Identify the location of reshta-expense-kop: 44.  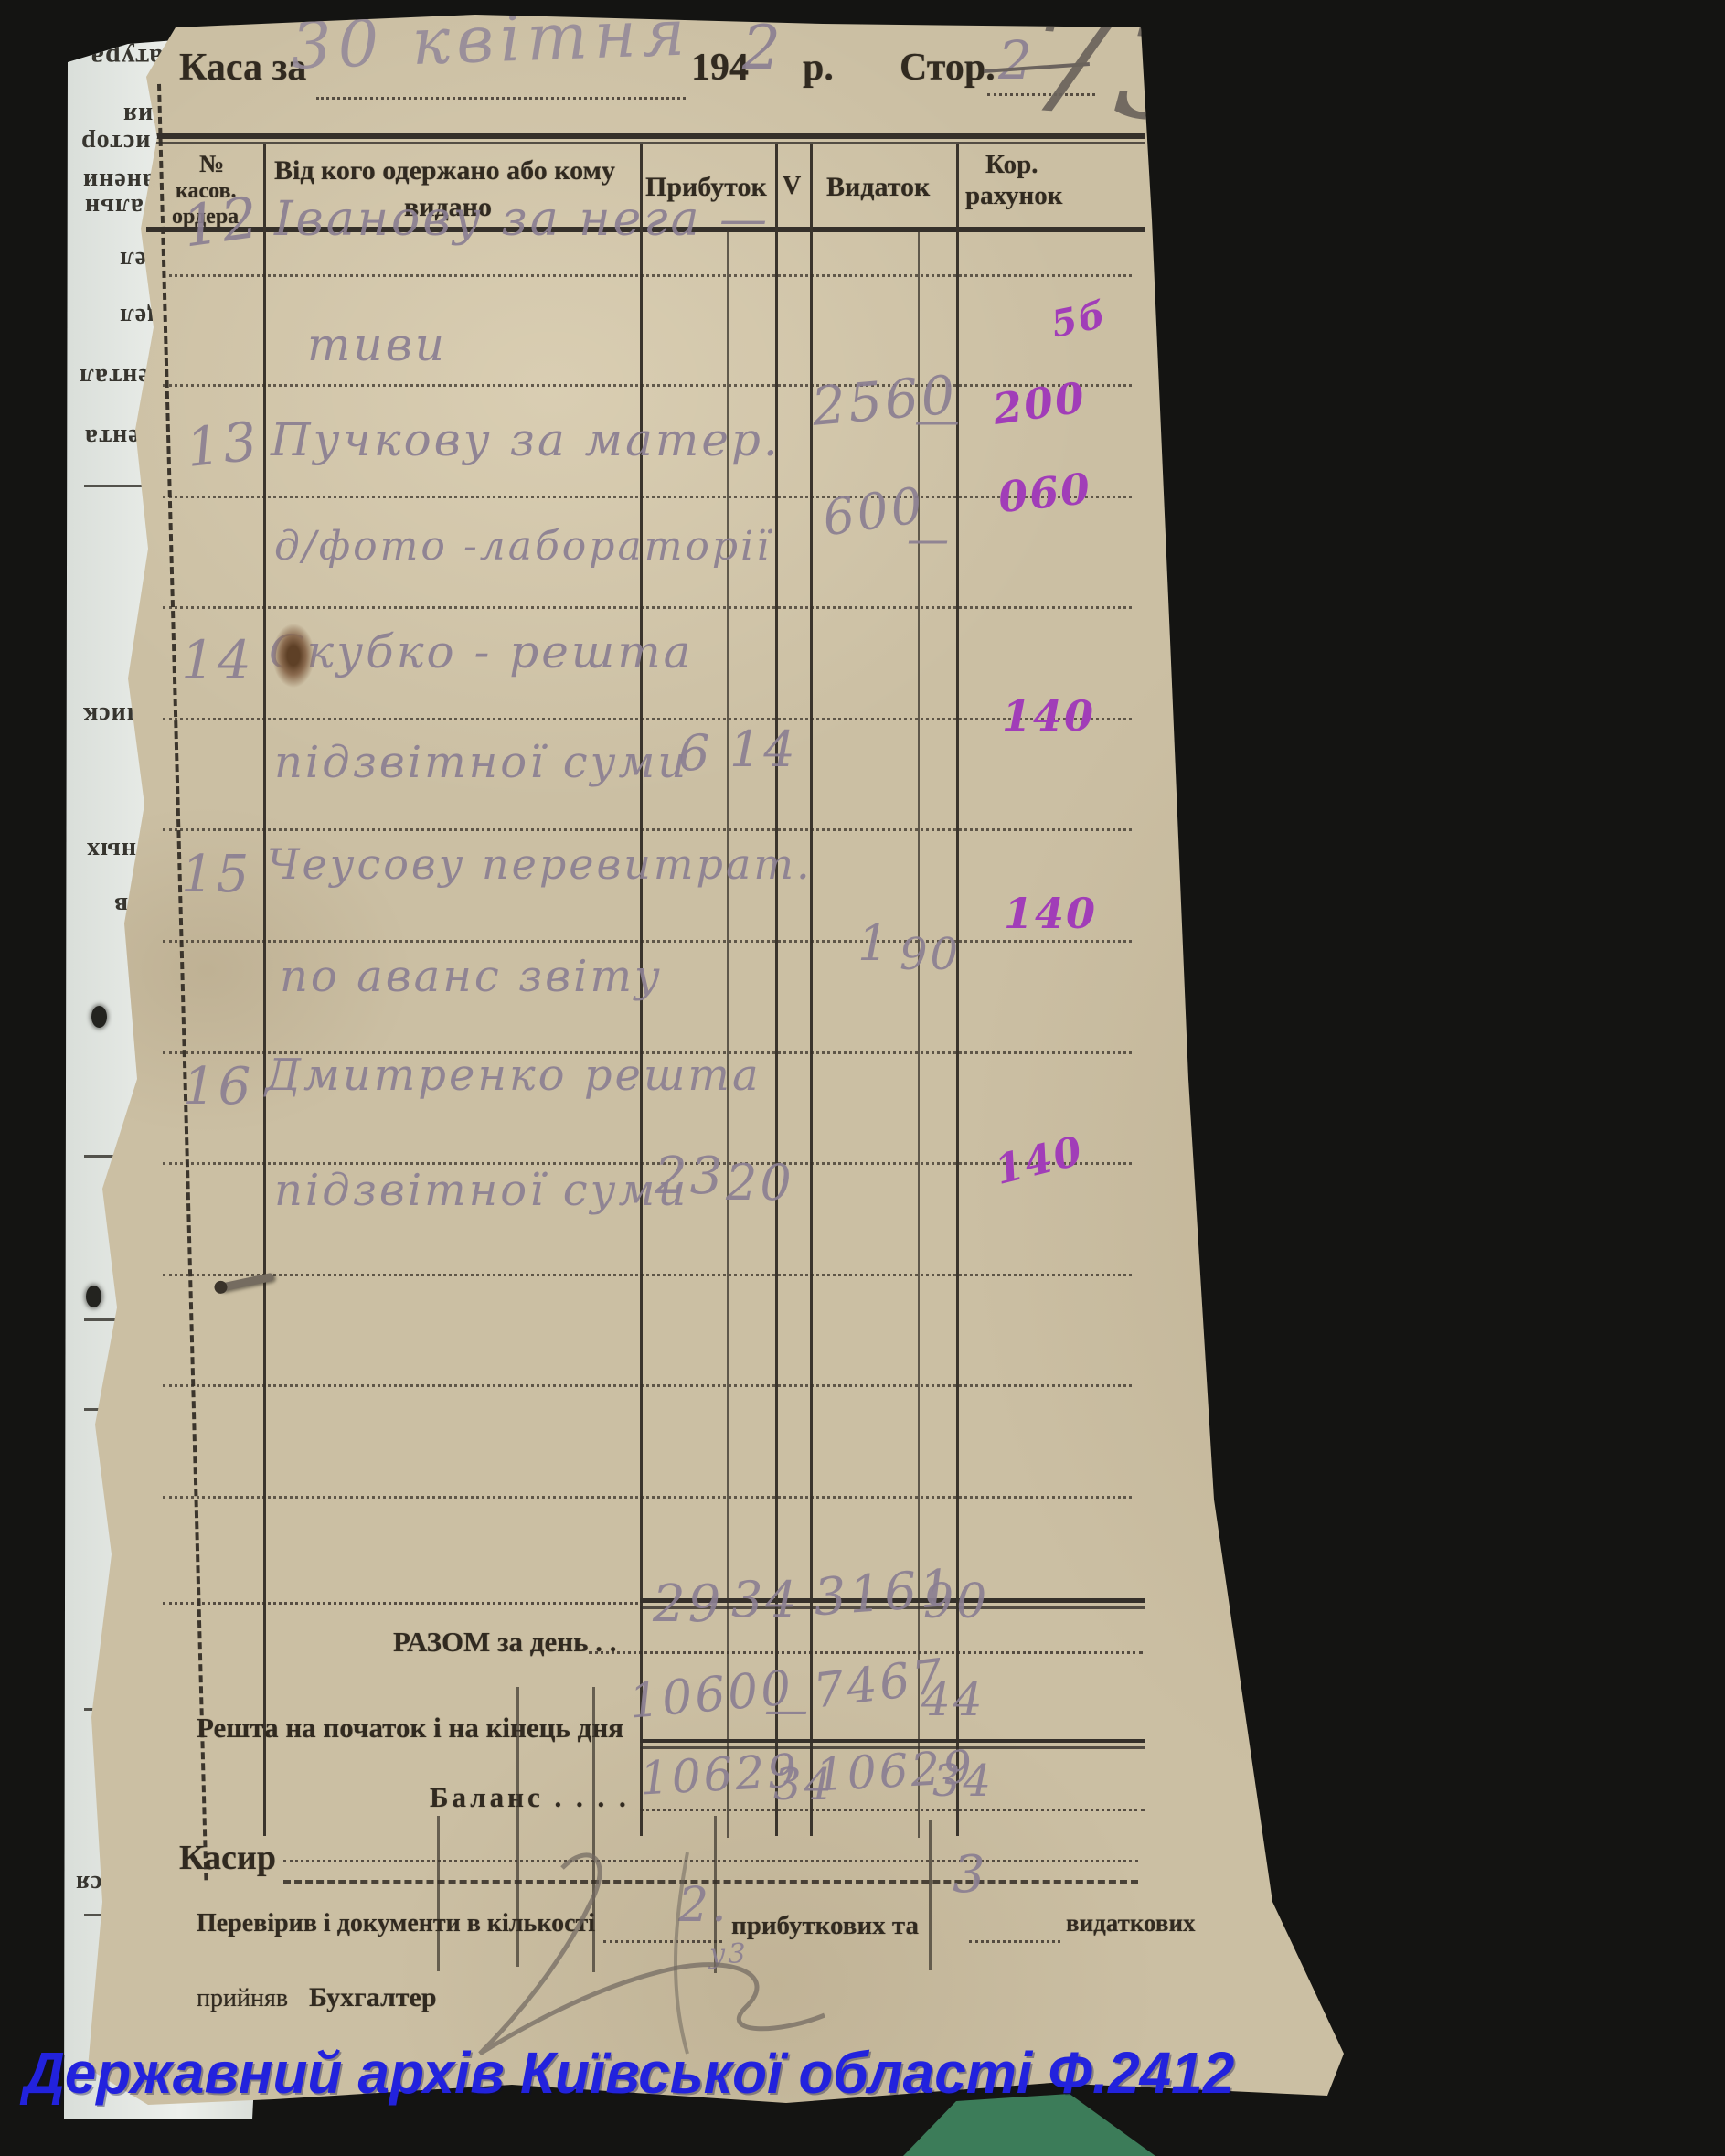
(953, 1699).